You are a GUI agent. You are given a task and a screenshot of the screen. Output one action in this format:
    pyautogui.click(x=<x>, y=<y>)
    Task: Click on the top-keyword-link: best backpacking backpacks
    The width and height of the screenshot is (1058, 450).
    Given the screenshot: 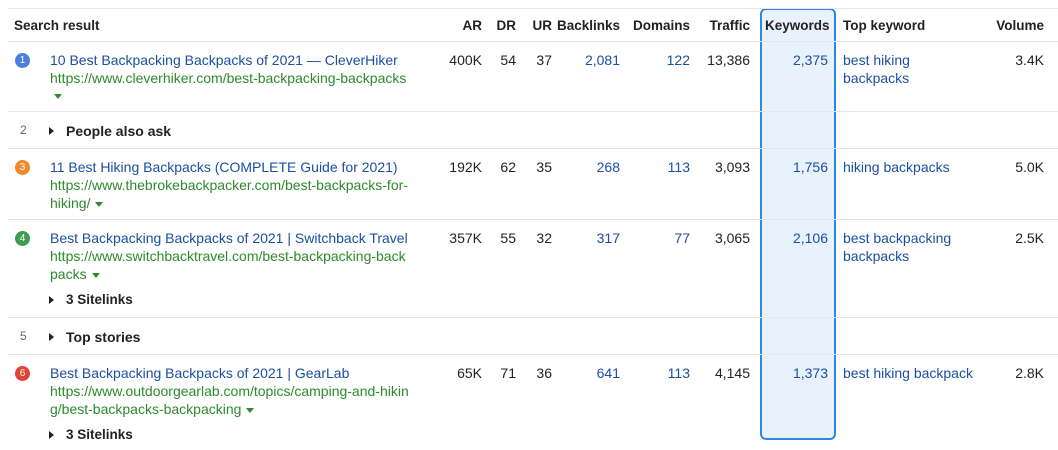 What is the action you would take?
    pyautogui.click(x=897, y=247)
    